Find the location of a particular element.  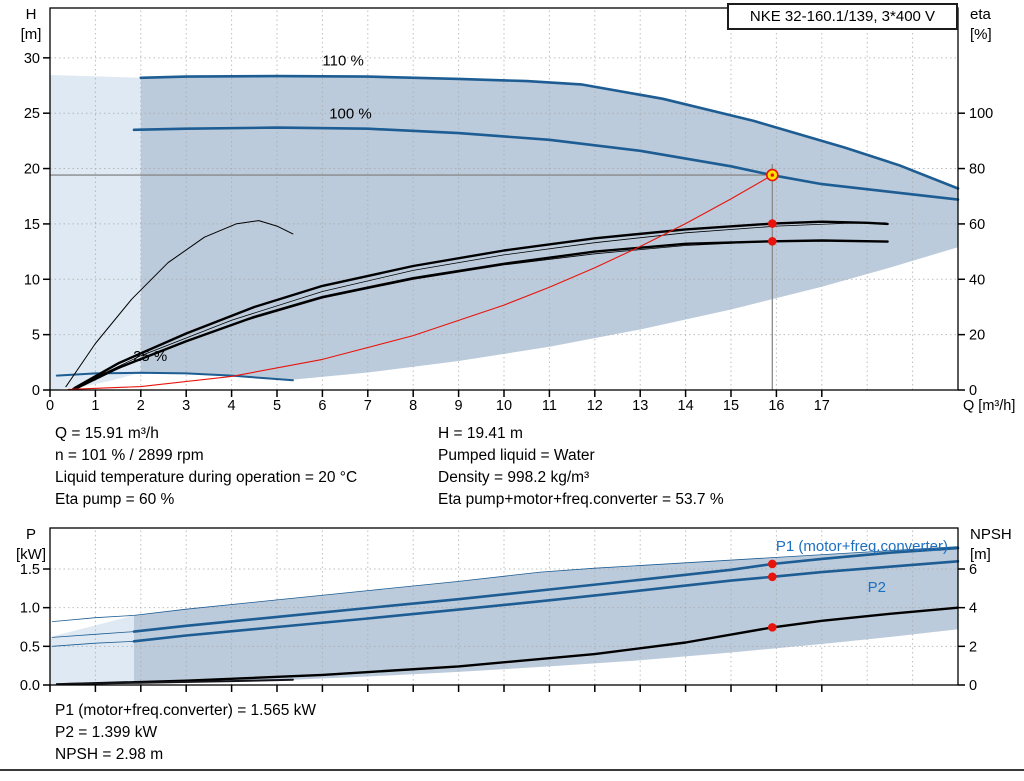

x-tick-label: 16 is located at coordinates (776, 406).